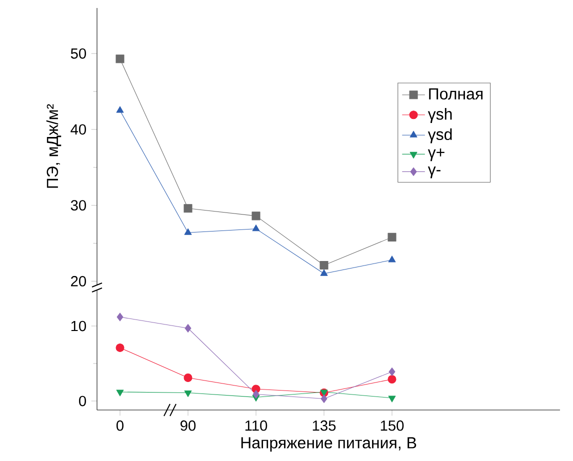 Image resolution: width=573 pixels, height=461 pixels. I want to click on legend-label: γsd, so click(440, 136).